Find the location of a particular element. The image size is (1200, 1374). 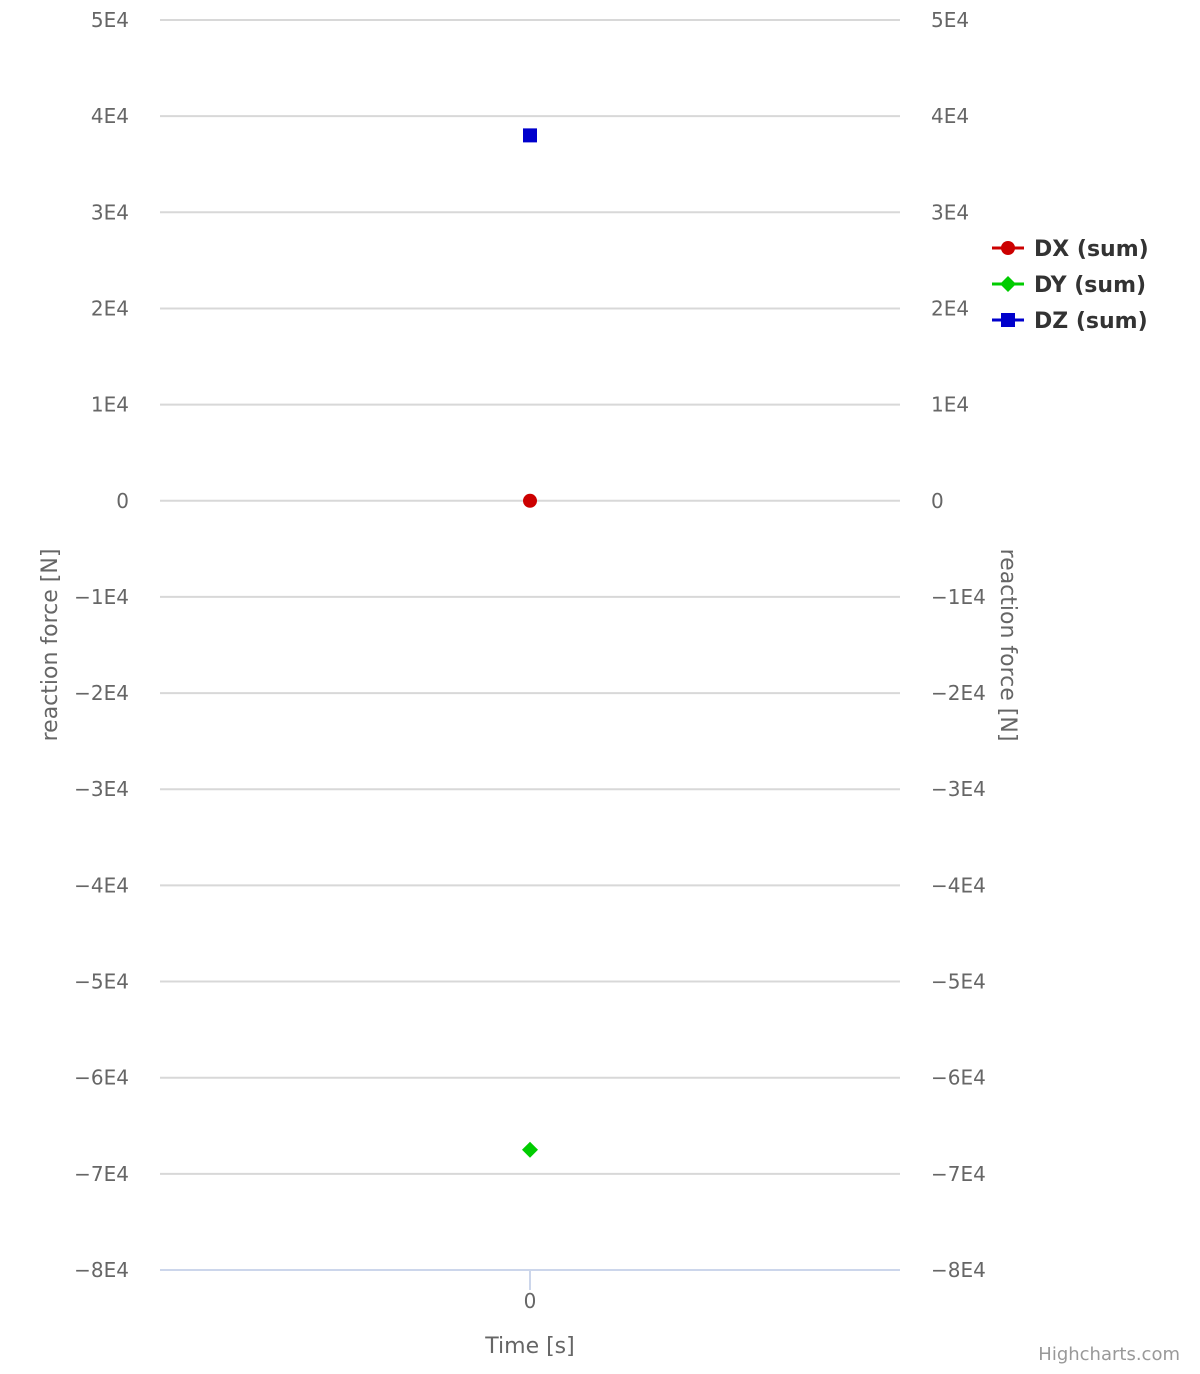

legend-symbol-diamond is located at coordinates (1008, 284).